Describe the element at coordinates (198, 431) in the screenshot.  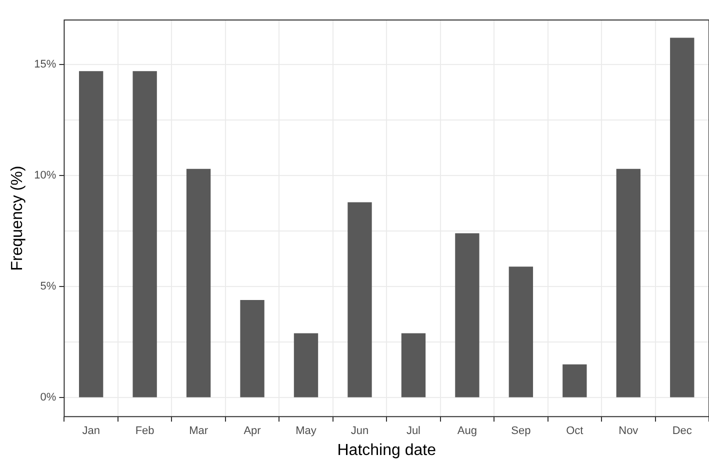
I see `x-tick-label: Mar` at that location.